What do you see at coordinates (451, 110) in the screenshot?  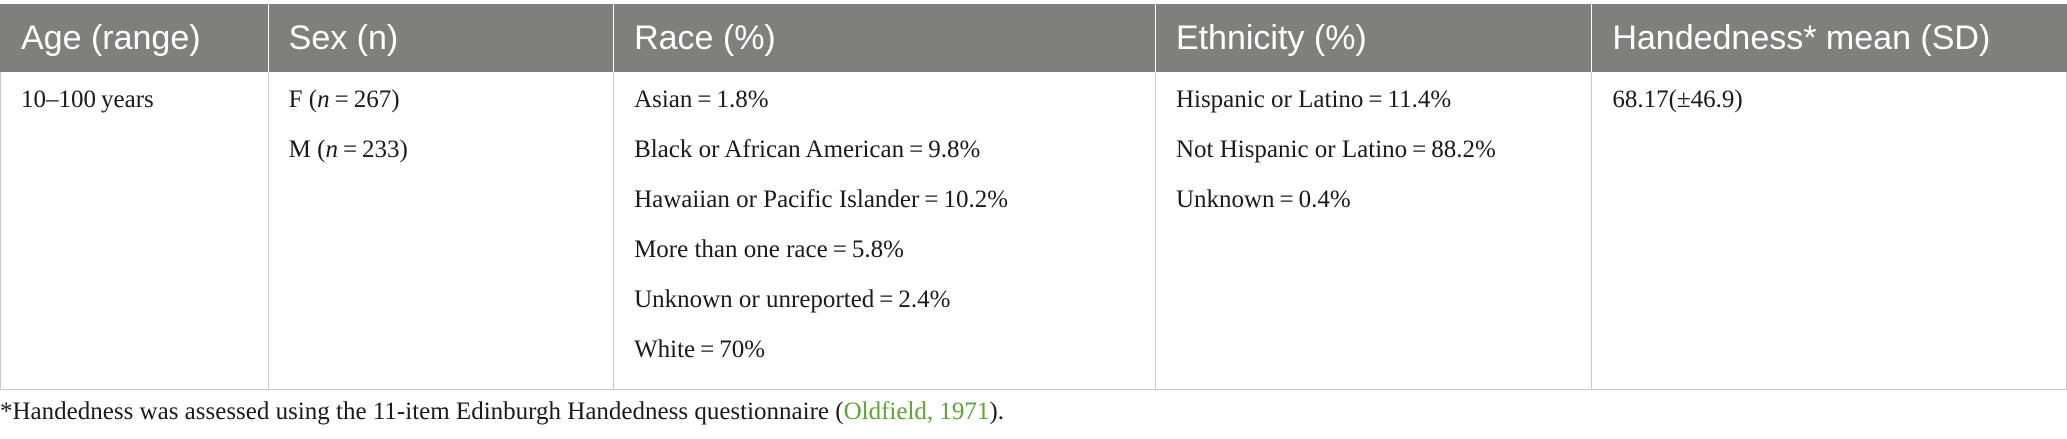 I see `sex-female: F (n = 267)` at bounding box center [451, 110].